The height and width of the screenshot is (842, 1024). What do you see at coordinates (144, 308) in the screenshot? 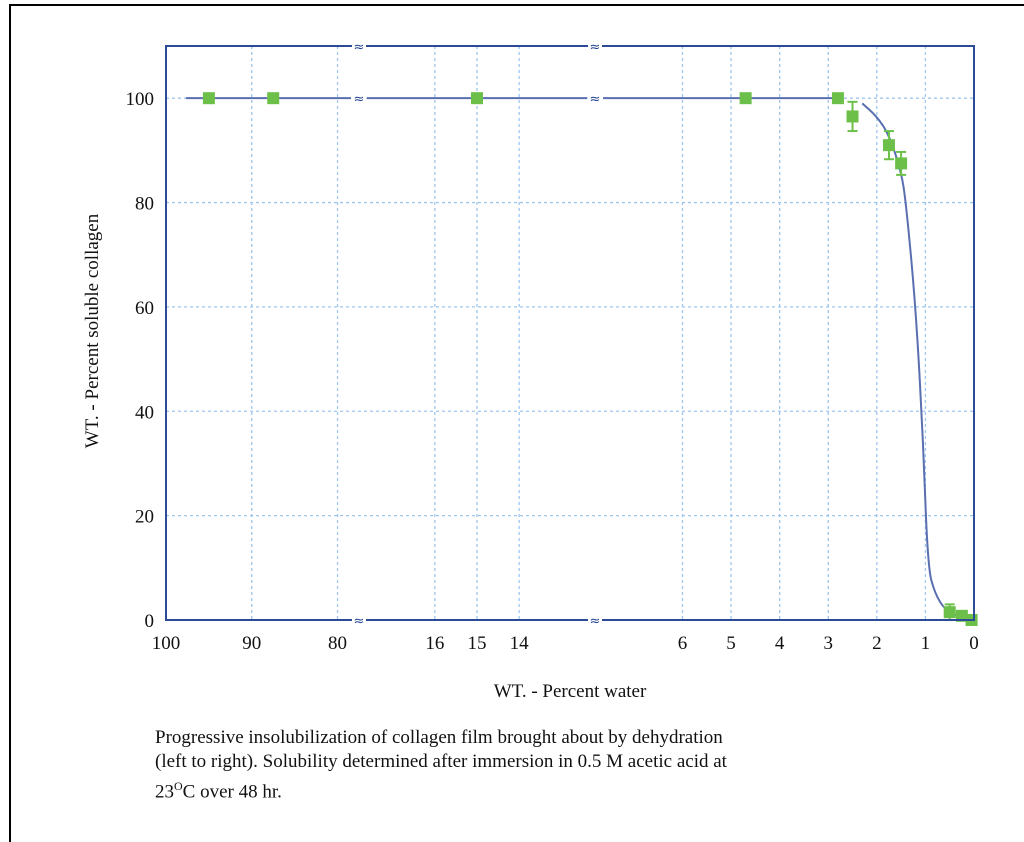
I see `y-tick-label: 60` at bounding box center [144, 308].